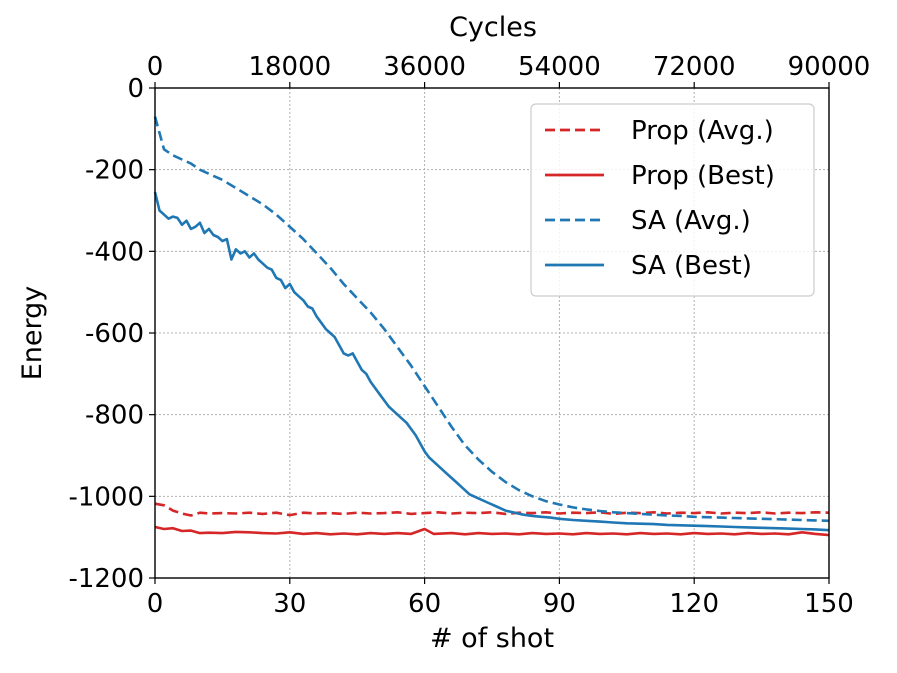 The width and height of the screenshot is (897, 673). I want to click on y-tick-label: 0, so click(135, 89).